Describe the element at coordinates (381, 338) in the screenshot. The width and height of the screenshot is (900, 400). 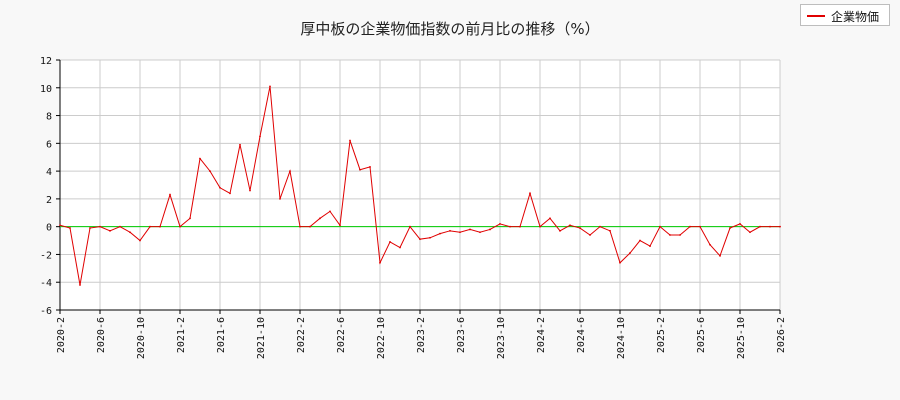
I see `x-tick-label: 2022-10` at that location.